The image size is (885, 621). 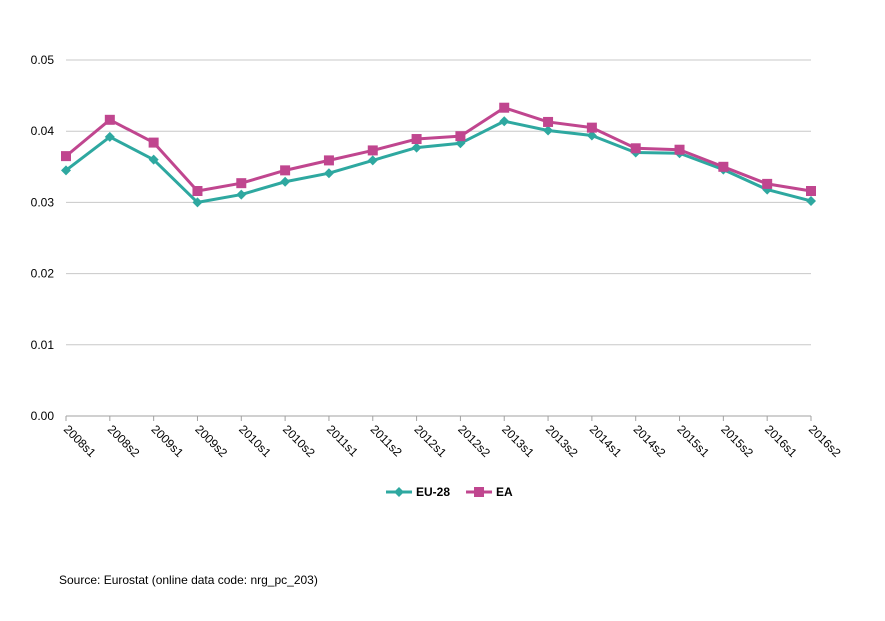 I want to click on x-tick-label: 2009s1, so click(x=168, y=441).